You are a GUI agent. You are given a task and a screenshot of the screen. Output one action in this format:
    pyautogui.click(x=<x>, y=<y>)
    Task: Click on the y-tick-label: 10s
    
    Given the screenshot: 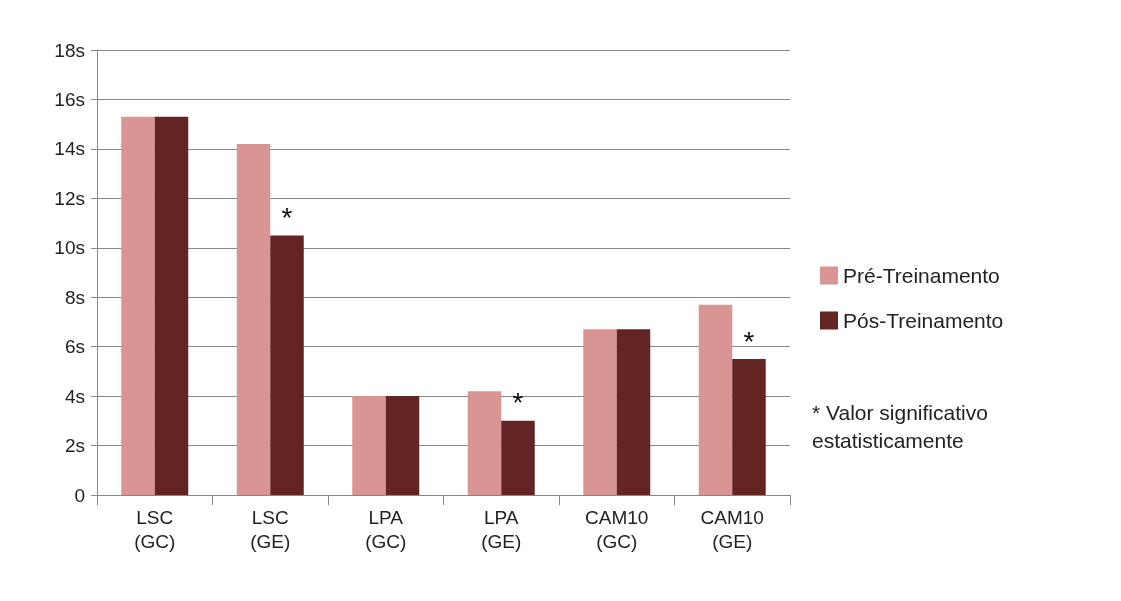 What is the action you would take?
    pyautogui.click(x=69, y=248)
    